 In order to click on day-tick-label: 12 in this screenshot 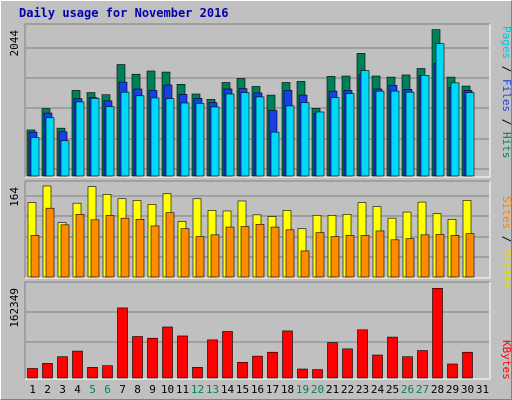, I will do `click(197, 389)`.